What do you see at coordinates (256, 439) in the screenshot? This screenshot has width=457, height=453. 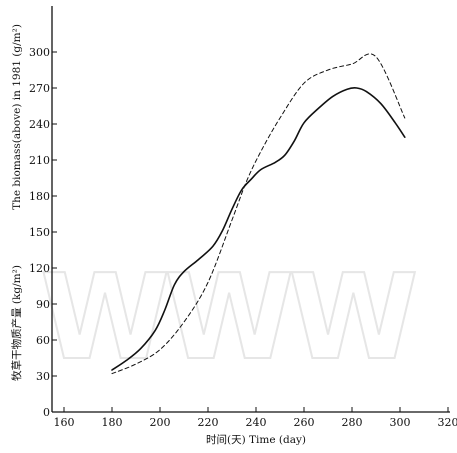 I see `x-axis-title: 时间(天) Time (day)` at bounding box center [256, 439].